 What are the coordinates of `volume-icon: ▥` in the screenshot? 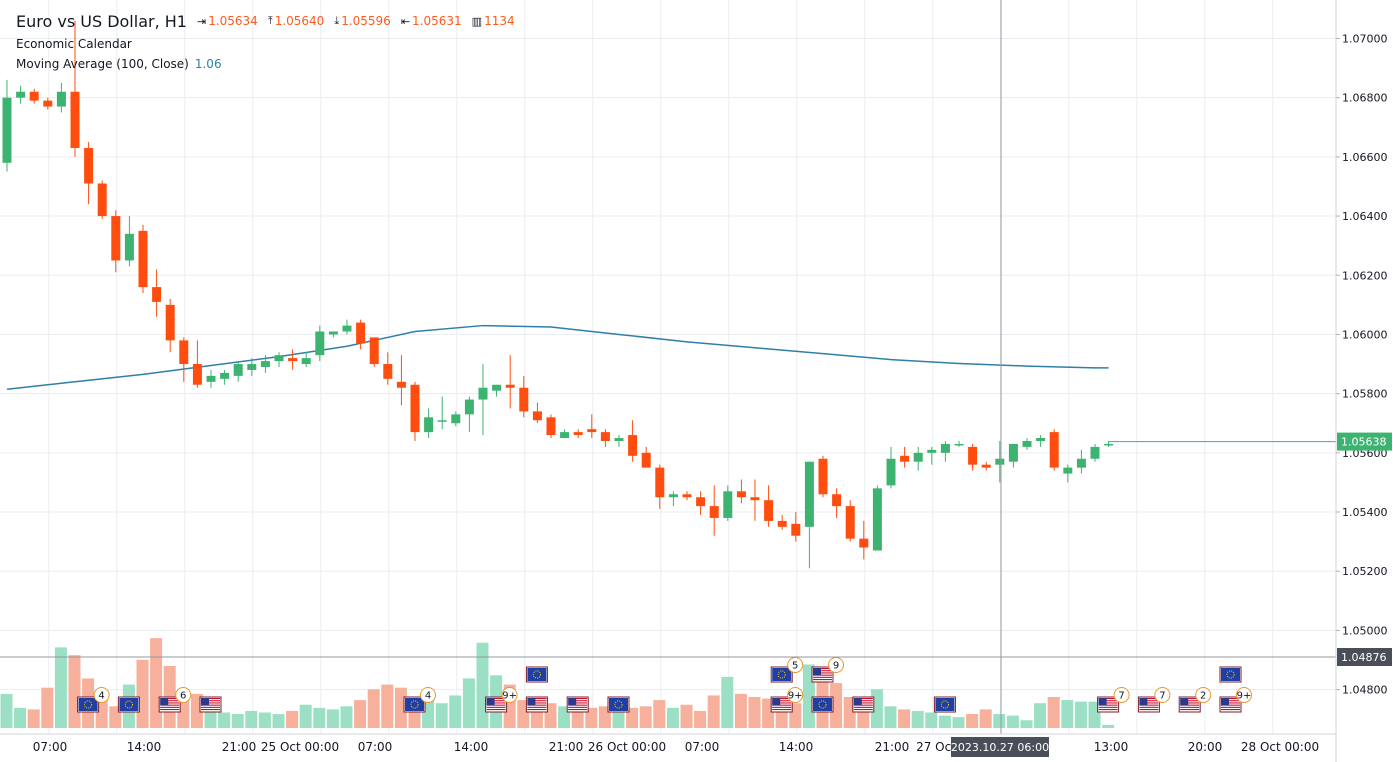 It's located at (477, 21).